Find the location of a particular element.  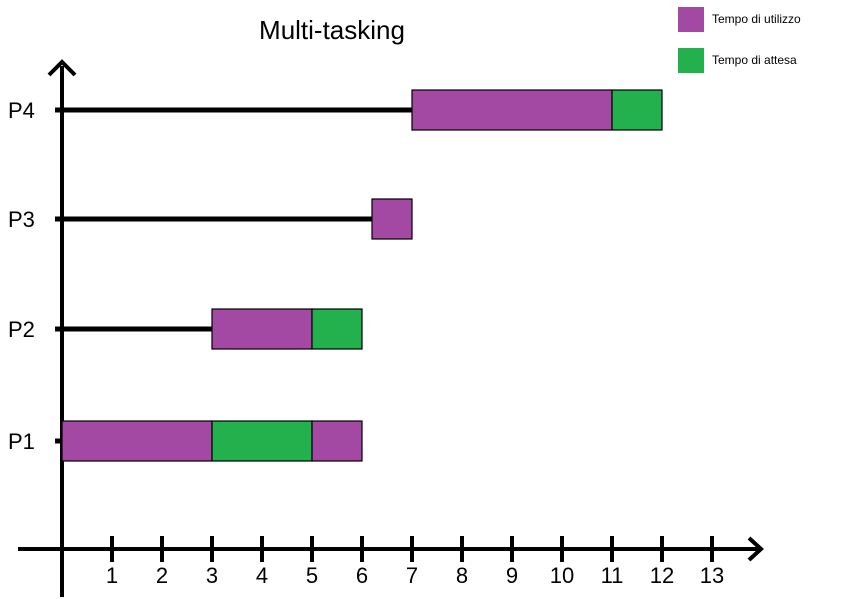

category-label-p3: P3 is located at coordinates (21, 219).